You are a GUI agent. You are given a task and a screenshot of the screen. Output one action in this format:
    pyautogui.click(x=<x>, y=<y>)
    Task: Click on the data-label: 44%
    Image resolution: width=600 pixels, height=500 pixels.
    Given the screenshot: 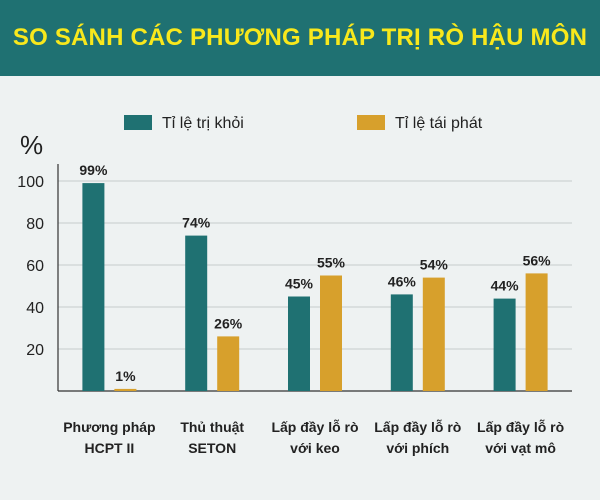 What is the action you would take?
    pyautogui.click(x=505, y=286)
    